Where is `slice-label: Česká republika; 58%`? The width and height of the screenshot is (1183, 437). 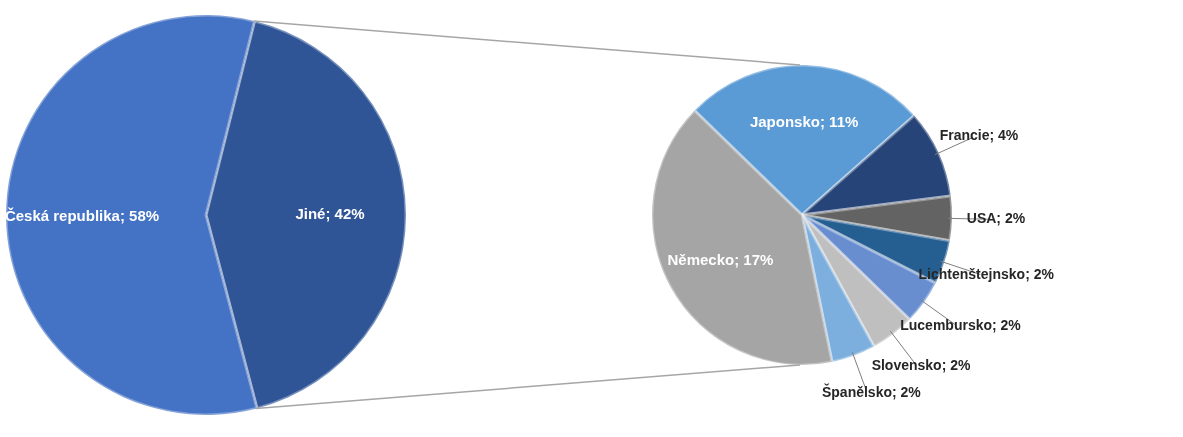 slice-label: Česká republika; 58% is located at coordinates (82, 215).